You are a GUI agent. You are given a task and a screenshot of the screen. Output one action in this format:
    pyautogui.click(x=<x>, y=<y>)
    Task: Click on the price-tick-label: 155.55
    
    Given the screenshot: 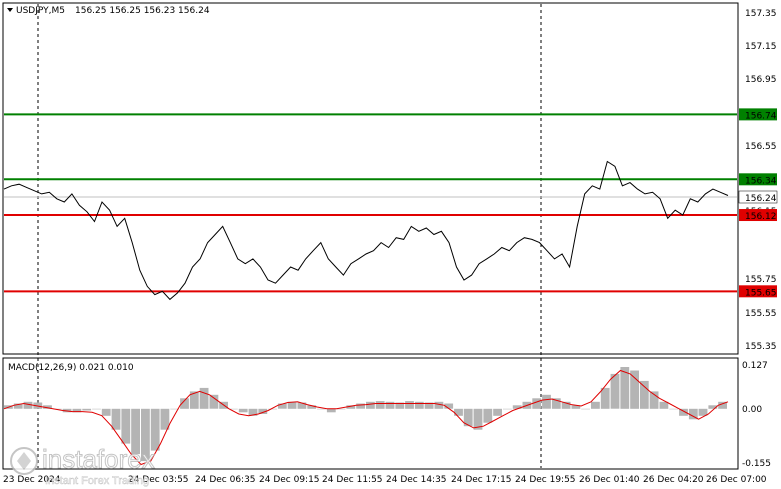 What is the action you would take?
    pyautogui.click(x=761, y=314)
    